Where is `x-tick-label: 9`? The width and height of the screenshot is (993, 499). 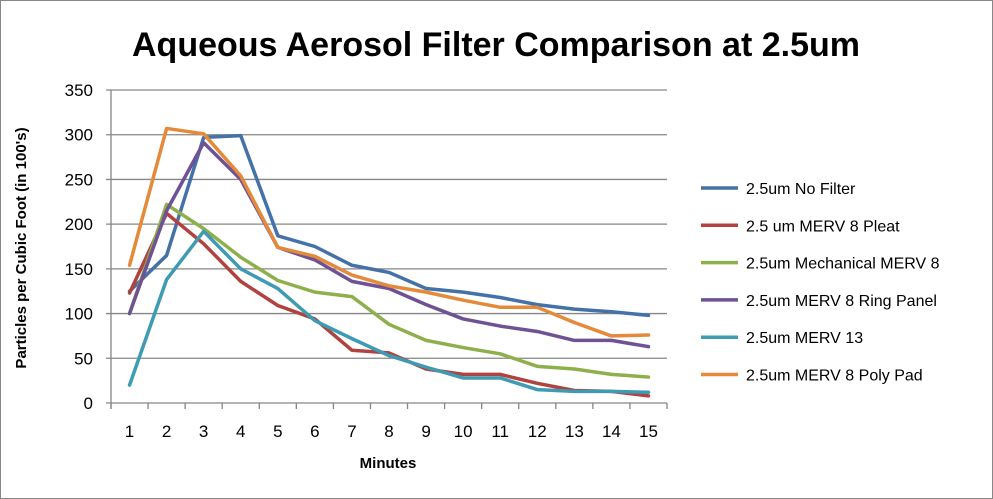 x-tick-label: 9 is located at coordinates (425, 431).